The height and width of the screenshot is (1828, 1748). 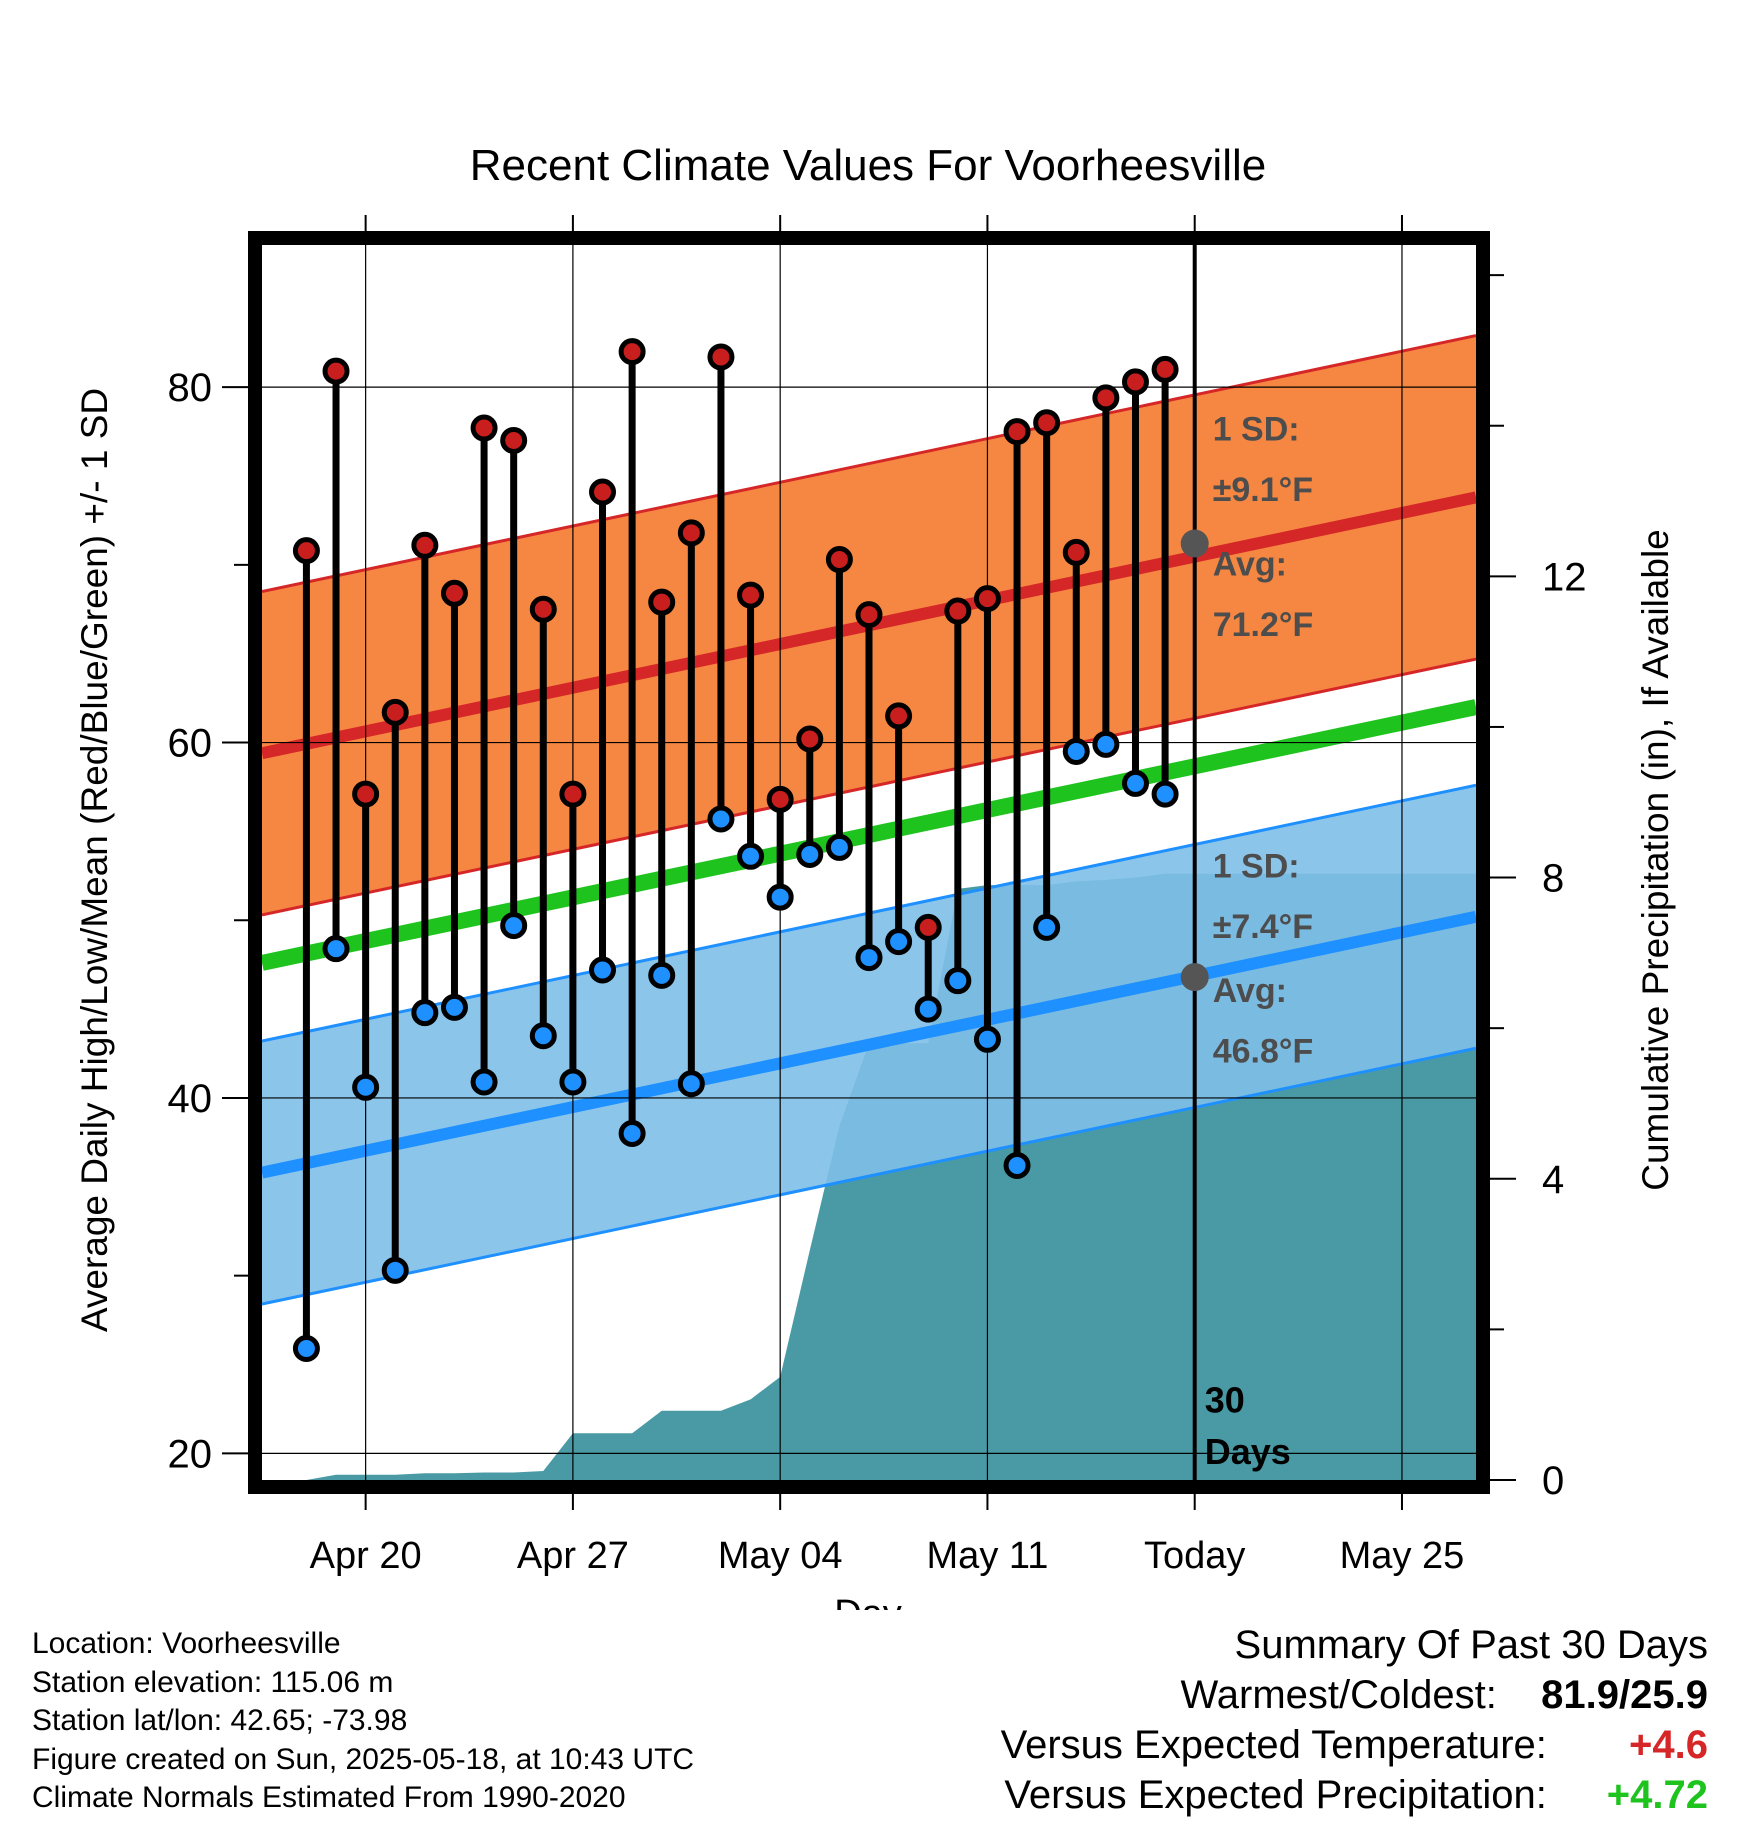 I want to click on low-avg-value: 46.8°F, so click(x=1263, y=1051).